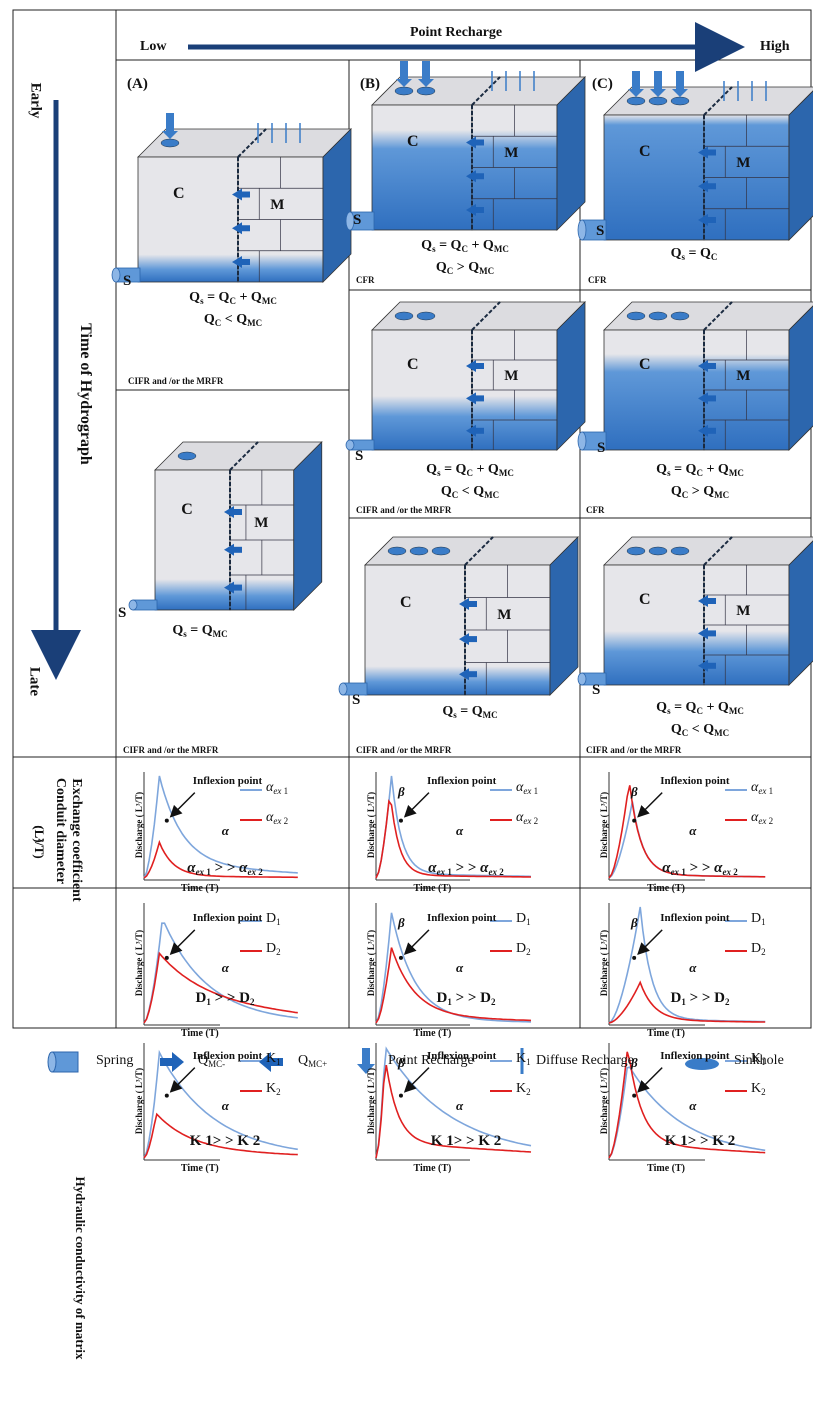  What do you see at coordinates (60, 831) in the screenshot?
I see `diameter-title: Conduit diameter` at bounding box center [60, 831].